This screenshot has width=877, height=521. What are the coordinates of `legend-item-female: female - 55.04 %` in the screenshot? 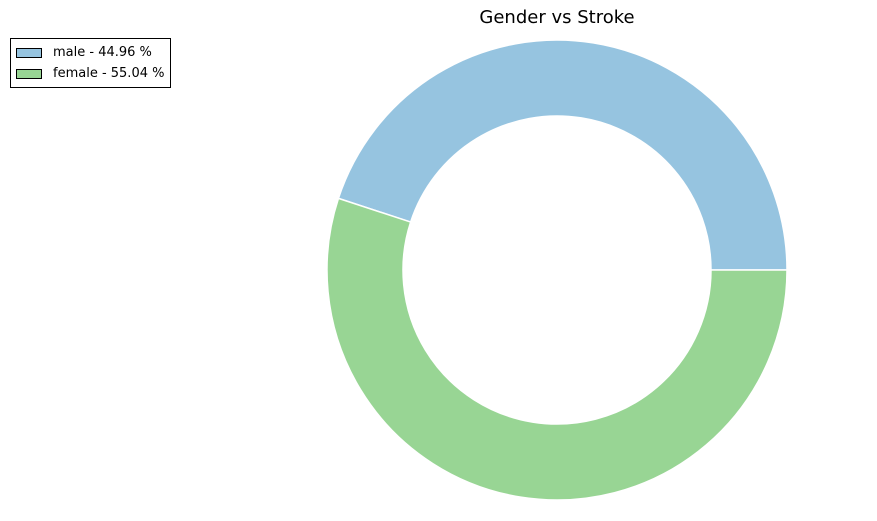 It's located at (90, 73).